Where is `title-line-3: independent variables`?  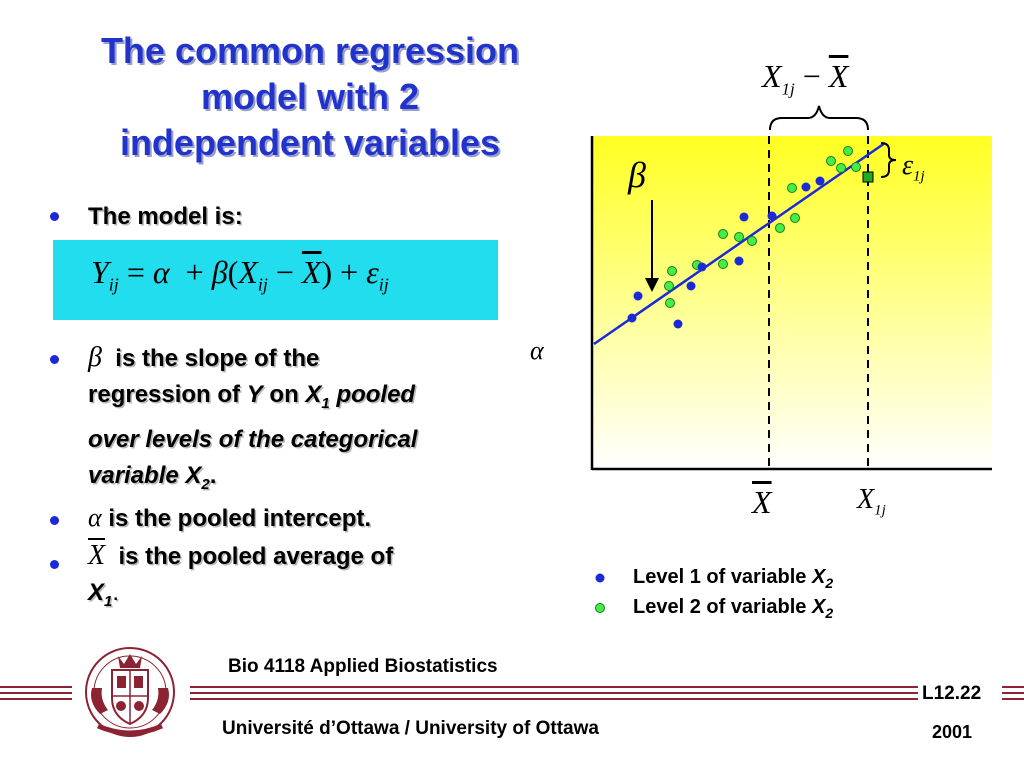
title-line-3: independent variables is located at coordinates (310, 142).